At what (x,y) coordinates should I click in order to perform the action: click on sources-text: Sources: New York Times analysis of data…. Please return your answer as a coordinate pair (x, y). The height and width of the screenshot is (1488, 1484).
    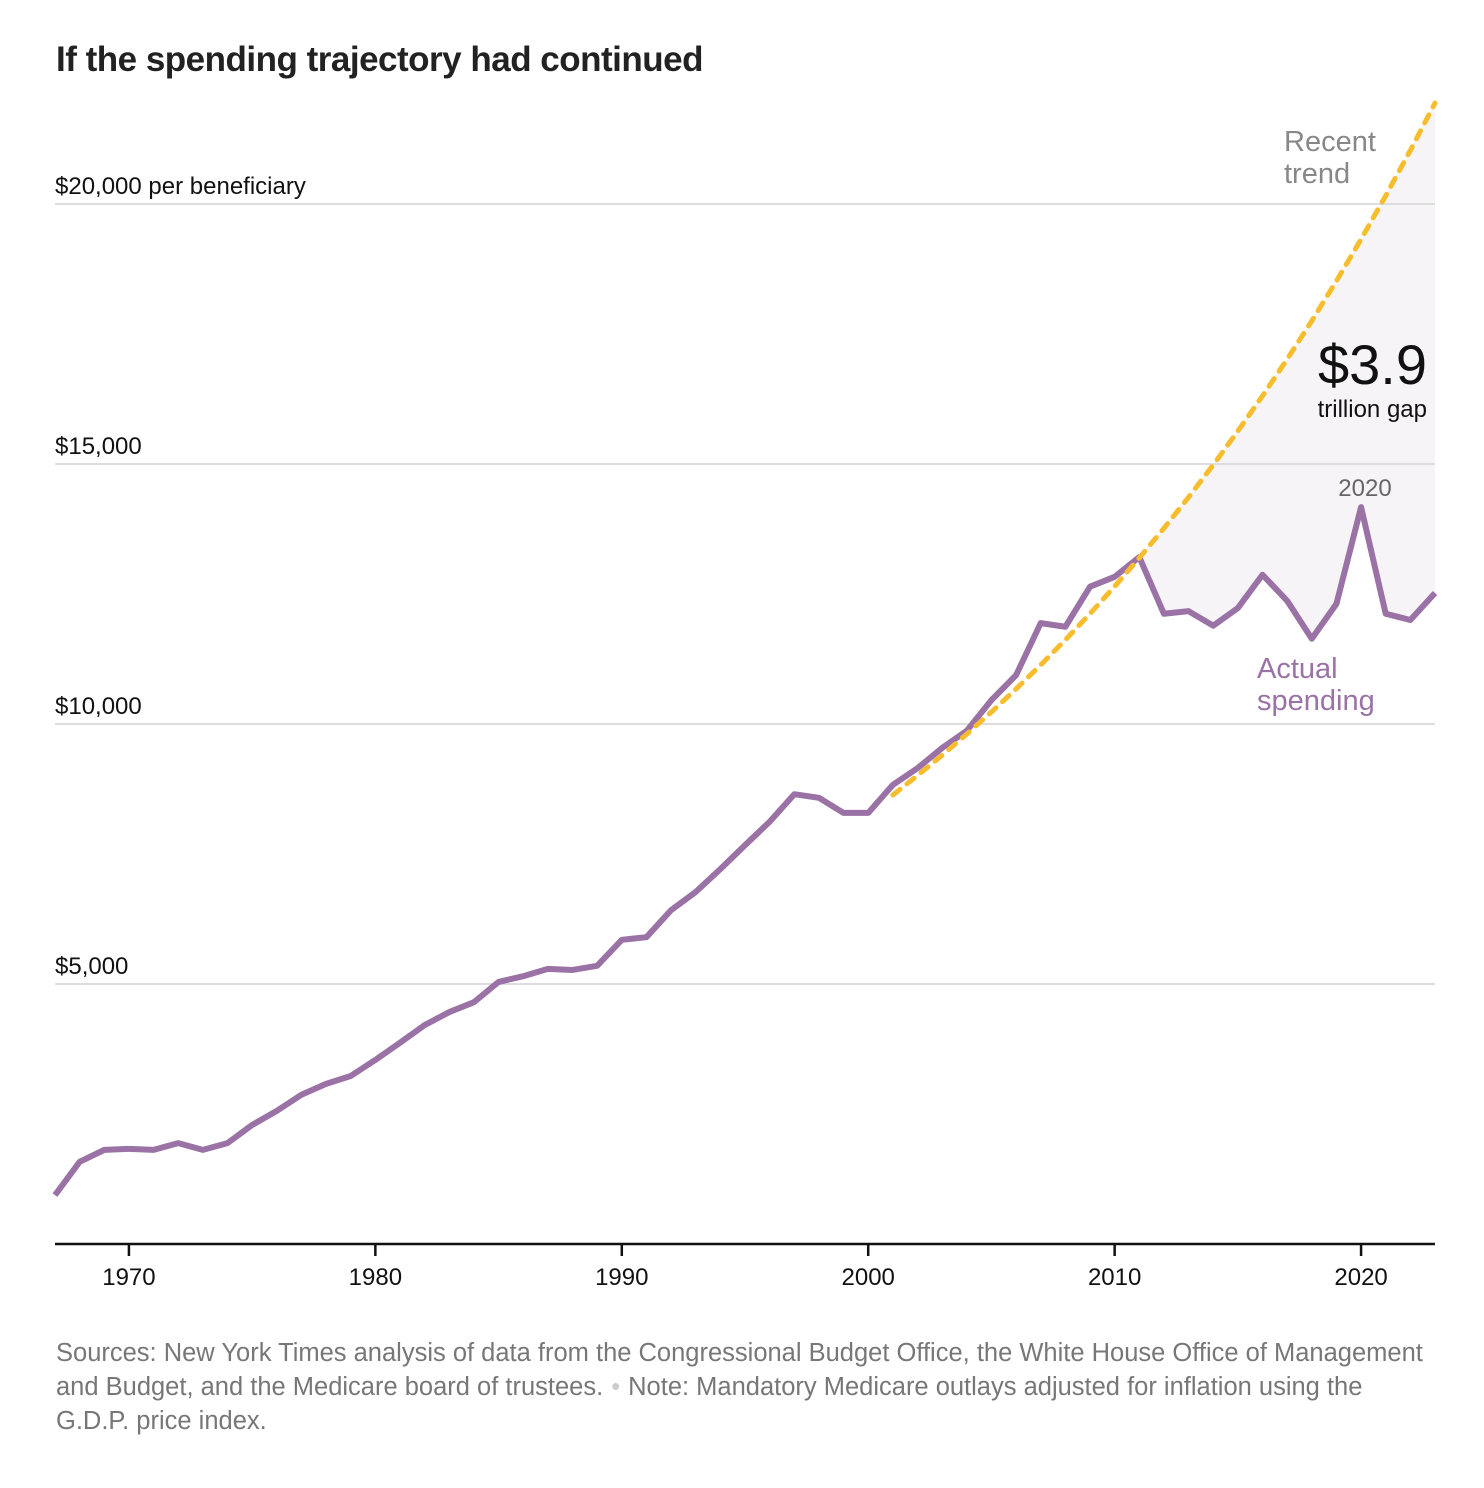
    Looking at the image, I should click on (739, 1370).